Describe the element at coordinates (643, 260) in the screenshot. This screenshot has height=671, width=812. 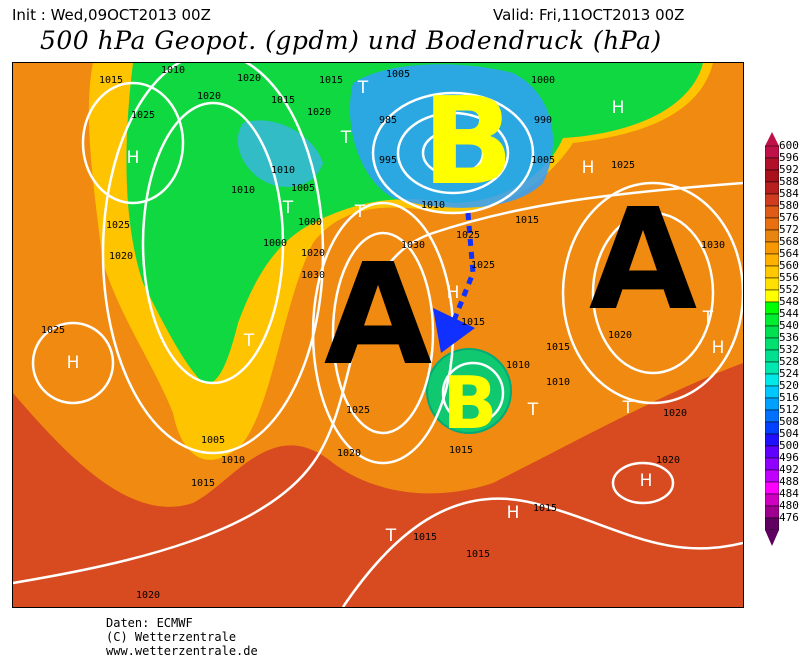
I see `high-pressure-label: A` at that location.